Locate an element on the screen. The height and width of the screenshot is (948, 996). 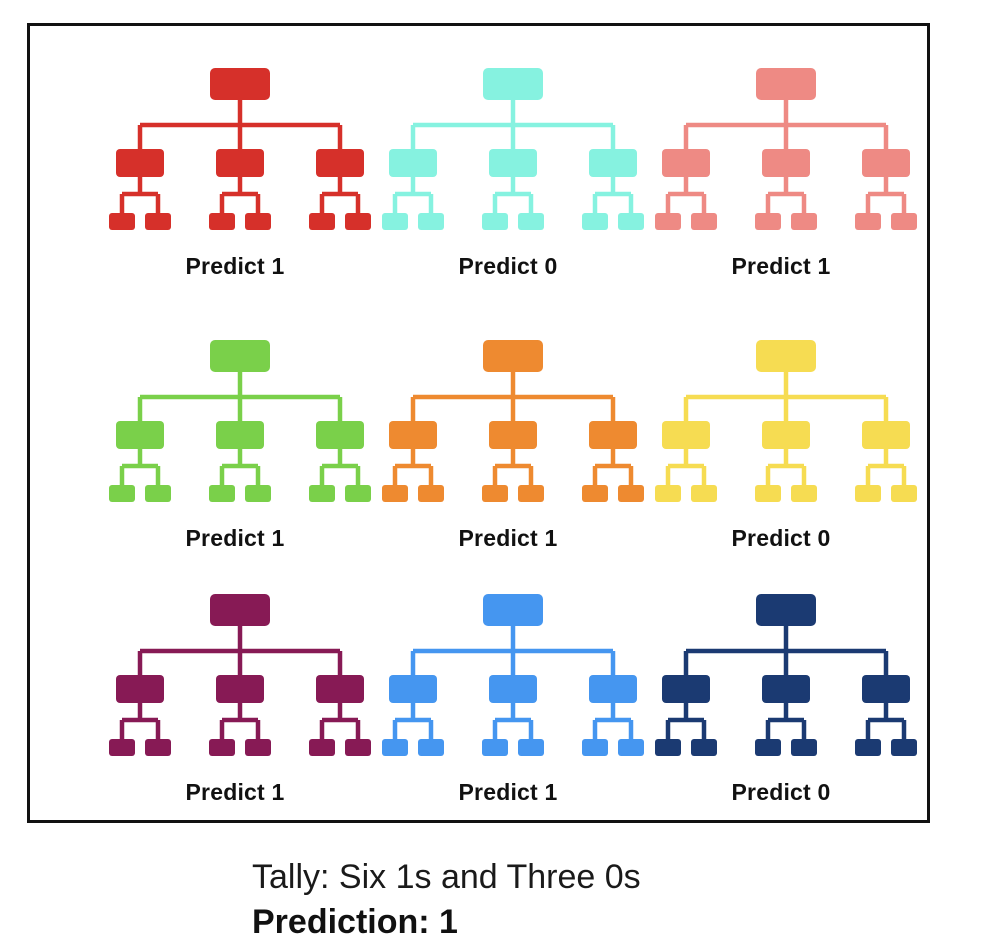
tree-1: Predict 1 is located at coordinates (238, 183).